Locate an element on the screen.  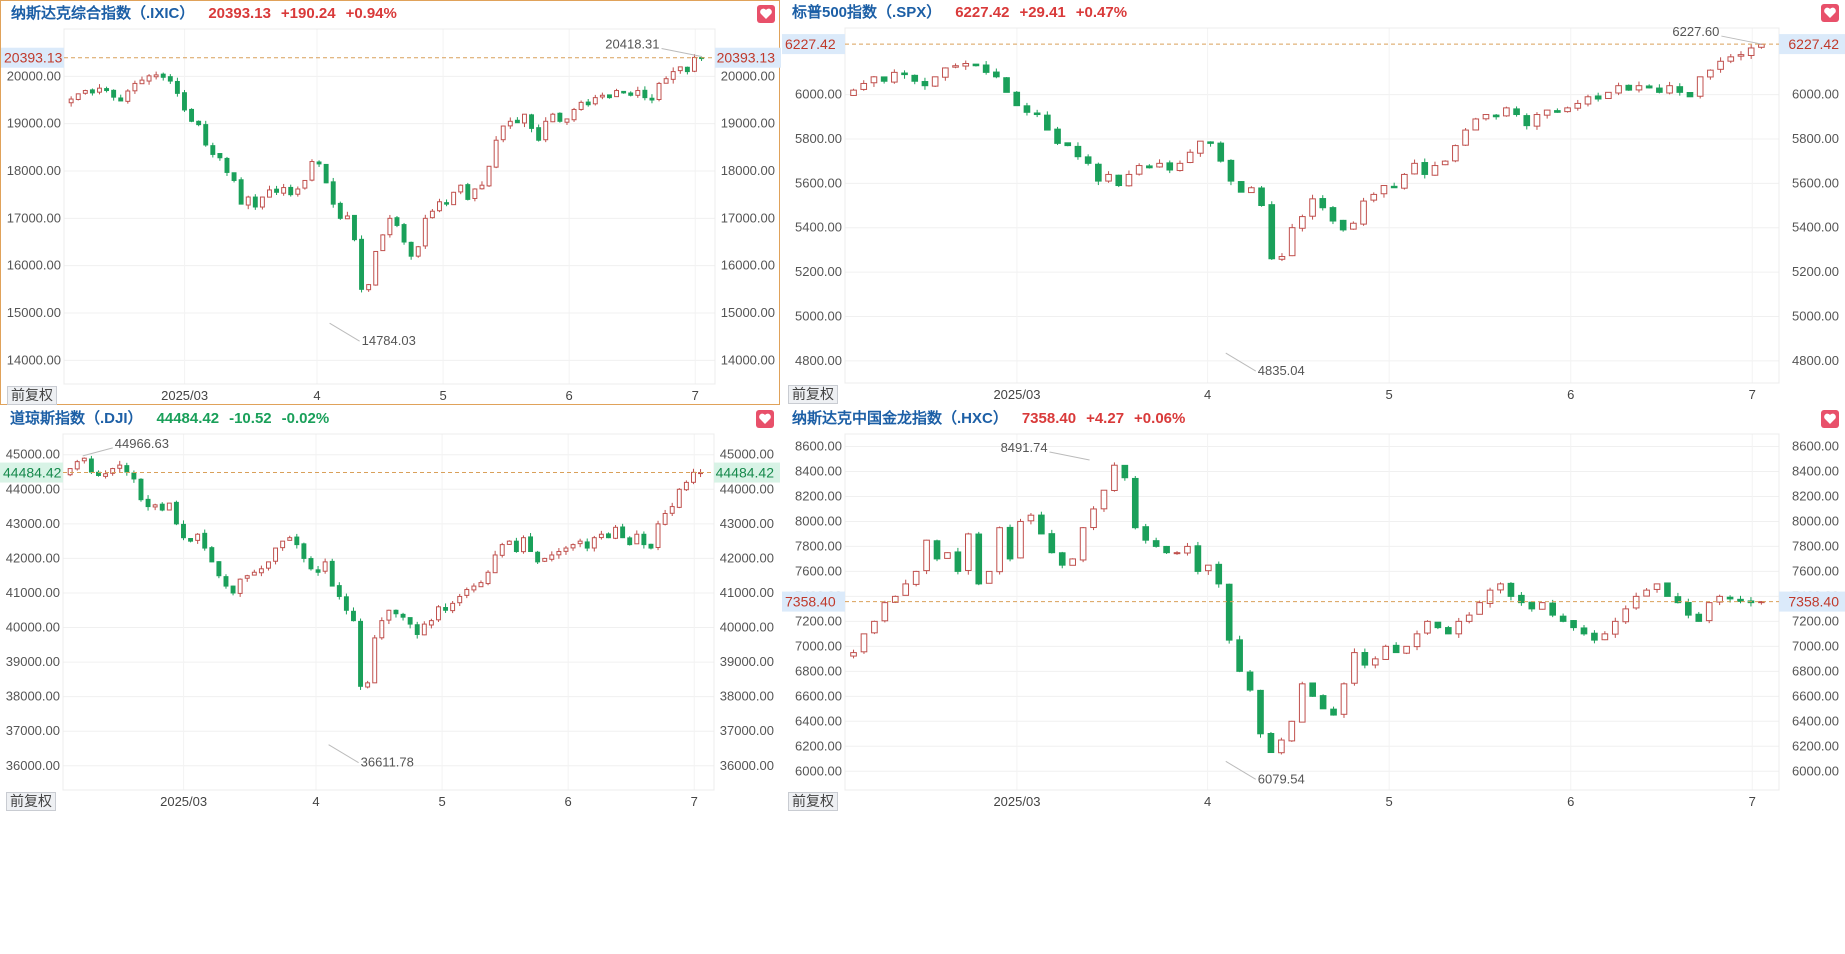
x-tick-label: 5 is located at coordinates (1389, 394).